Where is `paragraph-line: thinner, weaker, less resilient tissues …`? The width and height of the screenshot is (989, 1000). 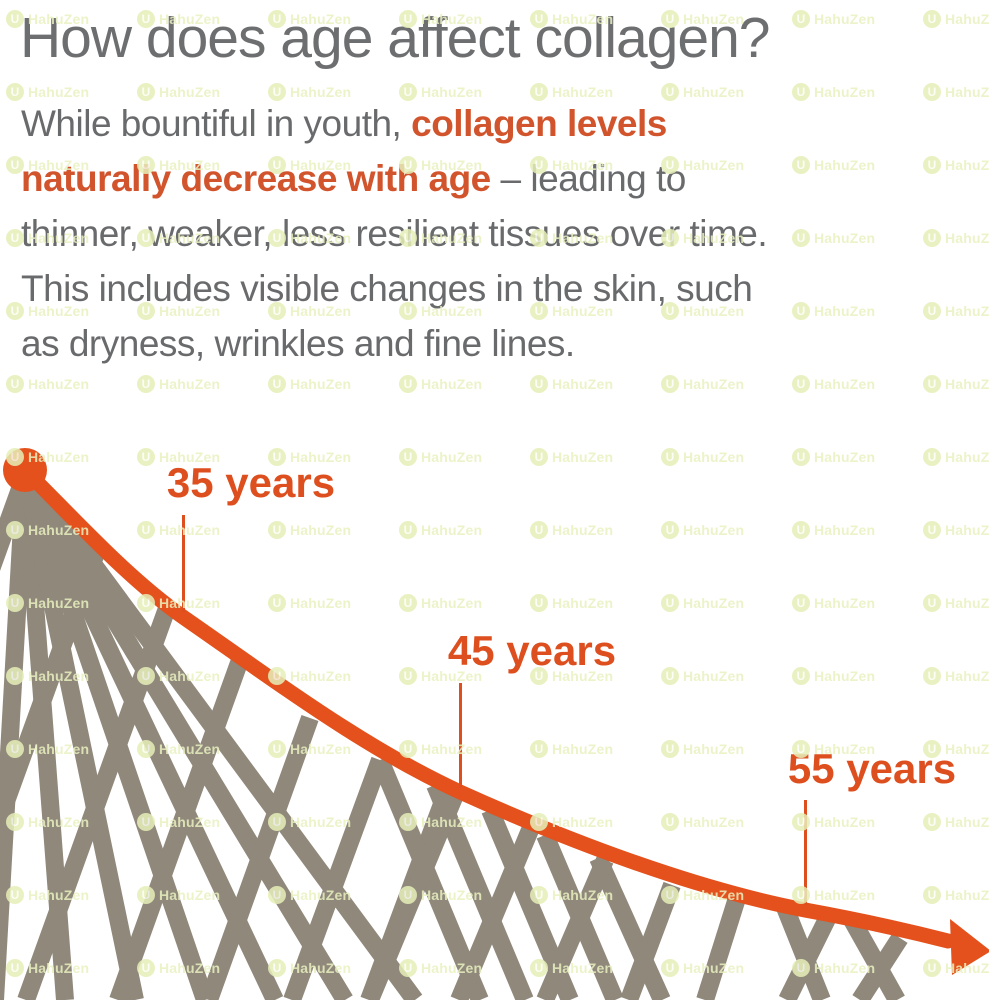 paragraph-line: thinner, weaker, less resilient tissues … is located at coordinates (394, 233).